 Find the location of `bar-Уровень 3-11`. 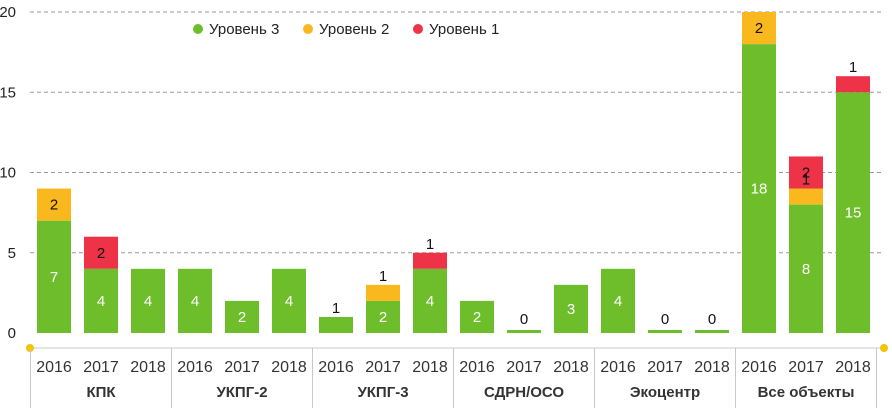

bar-Уровень 3-11 is located at coordinates (571, 308).